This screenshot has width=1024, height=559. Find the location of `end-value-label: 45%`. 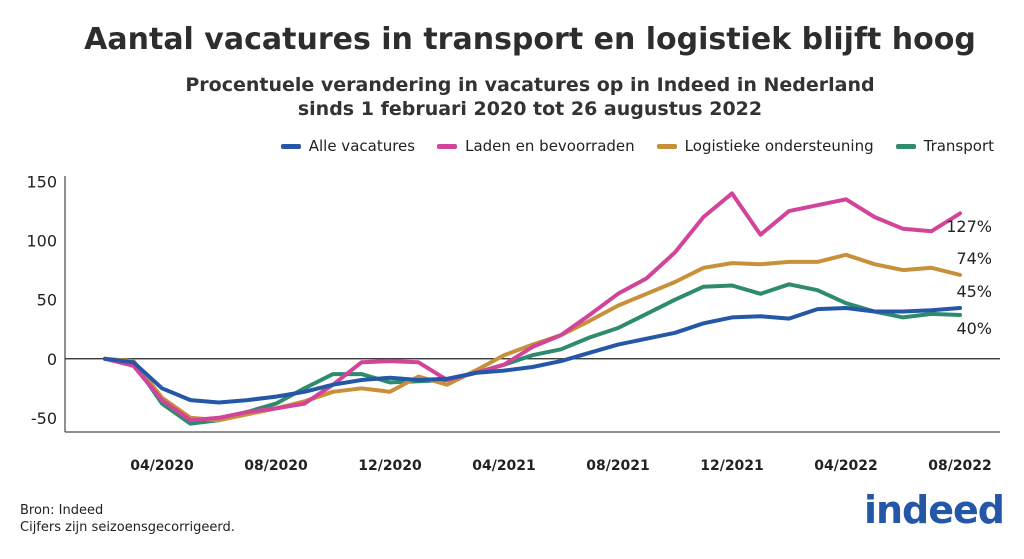

end-value-label: 45% is located at coordinates (974, 291).